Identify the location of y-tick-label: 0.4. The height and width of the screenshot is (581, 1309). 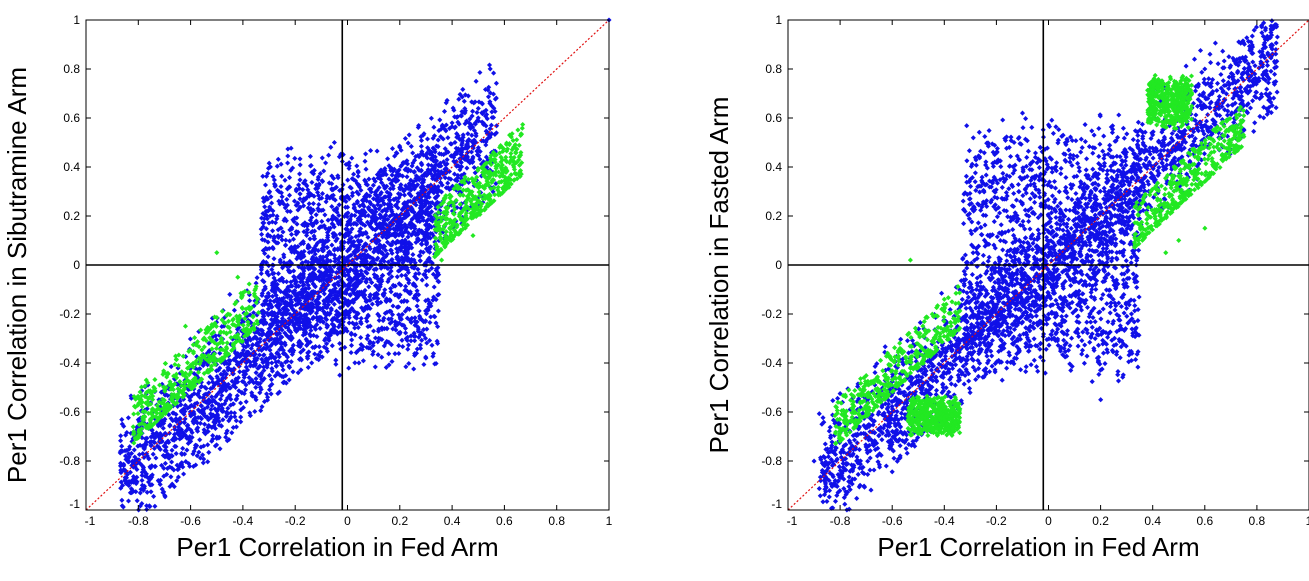
(71, 167).